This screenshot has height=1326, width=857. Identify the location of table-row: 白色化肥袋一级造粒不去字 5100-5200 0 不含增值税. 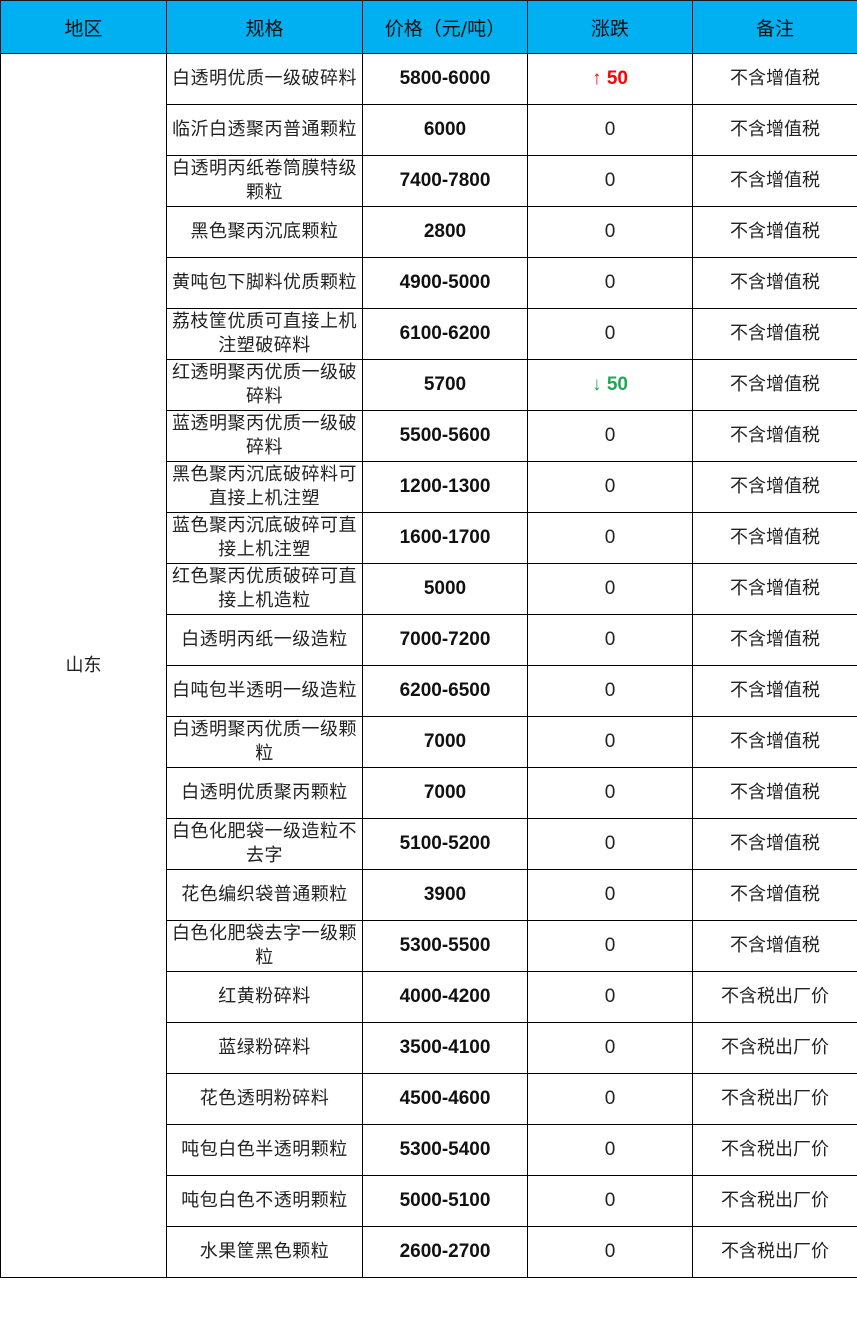
(429, 844).